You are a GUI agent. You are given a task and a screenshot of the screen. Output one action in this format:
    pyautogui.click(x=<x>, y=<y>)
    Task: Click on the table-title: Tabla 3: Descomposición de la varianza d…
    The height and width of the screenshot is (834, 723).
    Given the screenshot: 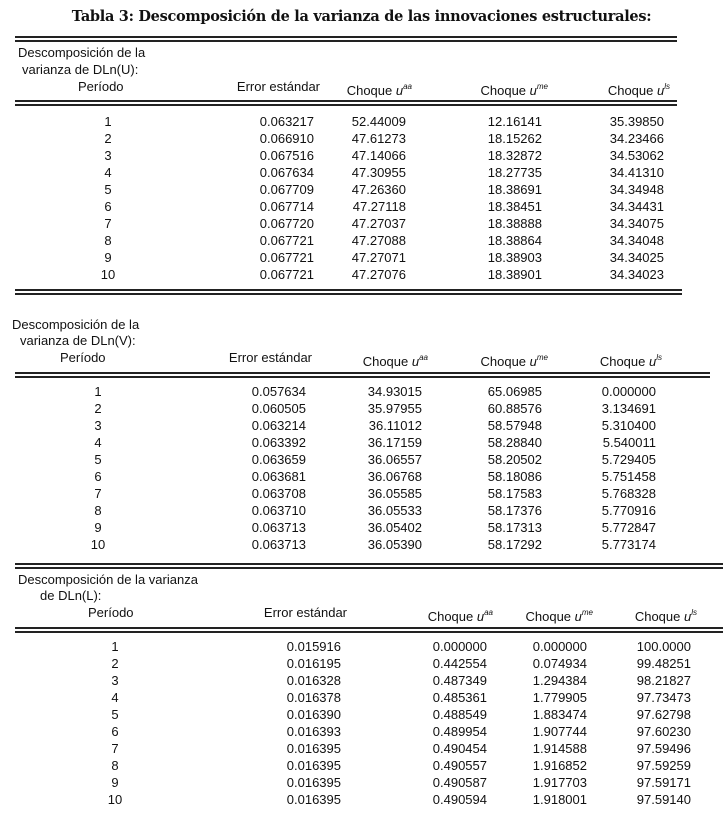 What is the action you would take?
    pyautogui.click(x=361, y=16)
    